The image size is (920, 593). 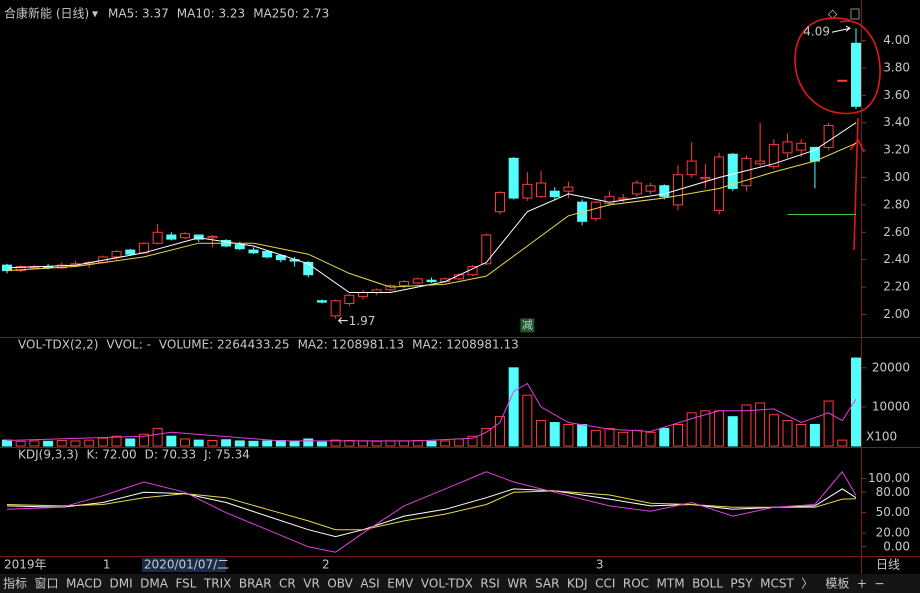 I want to click on legend-entry: KDJ(9,3,3), so click(x=48, y=455).